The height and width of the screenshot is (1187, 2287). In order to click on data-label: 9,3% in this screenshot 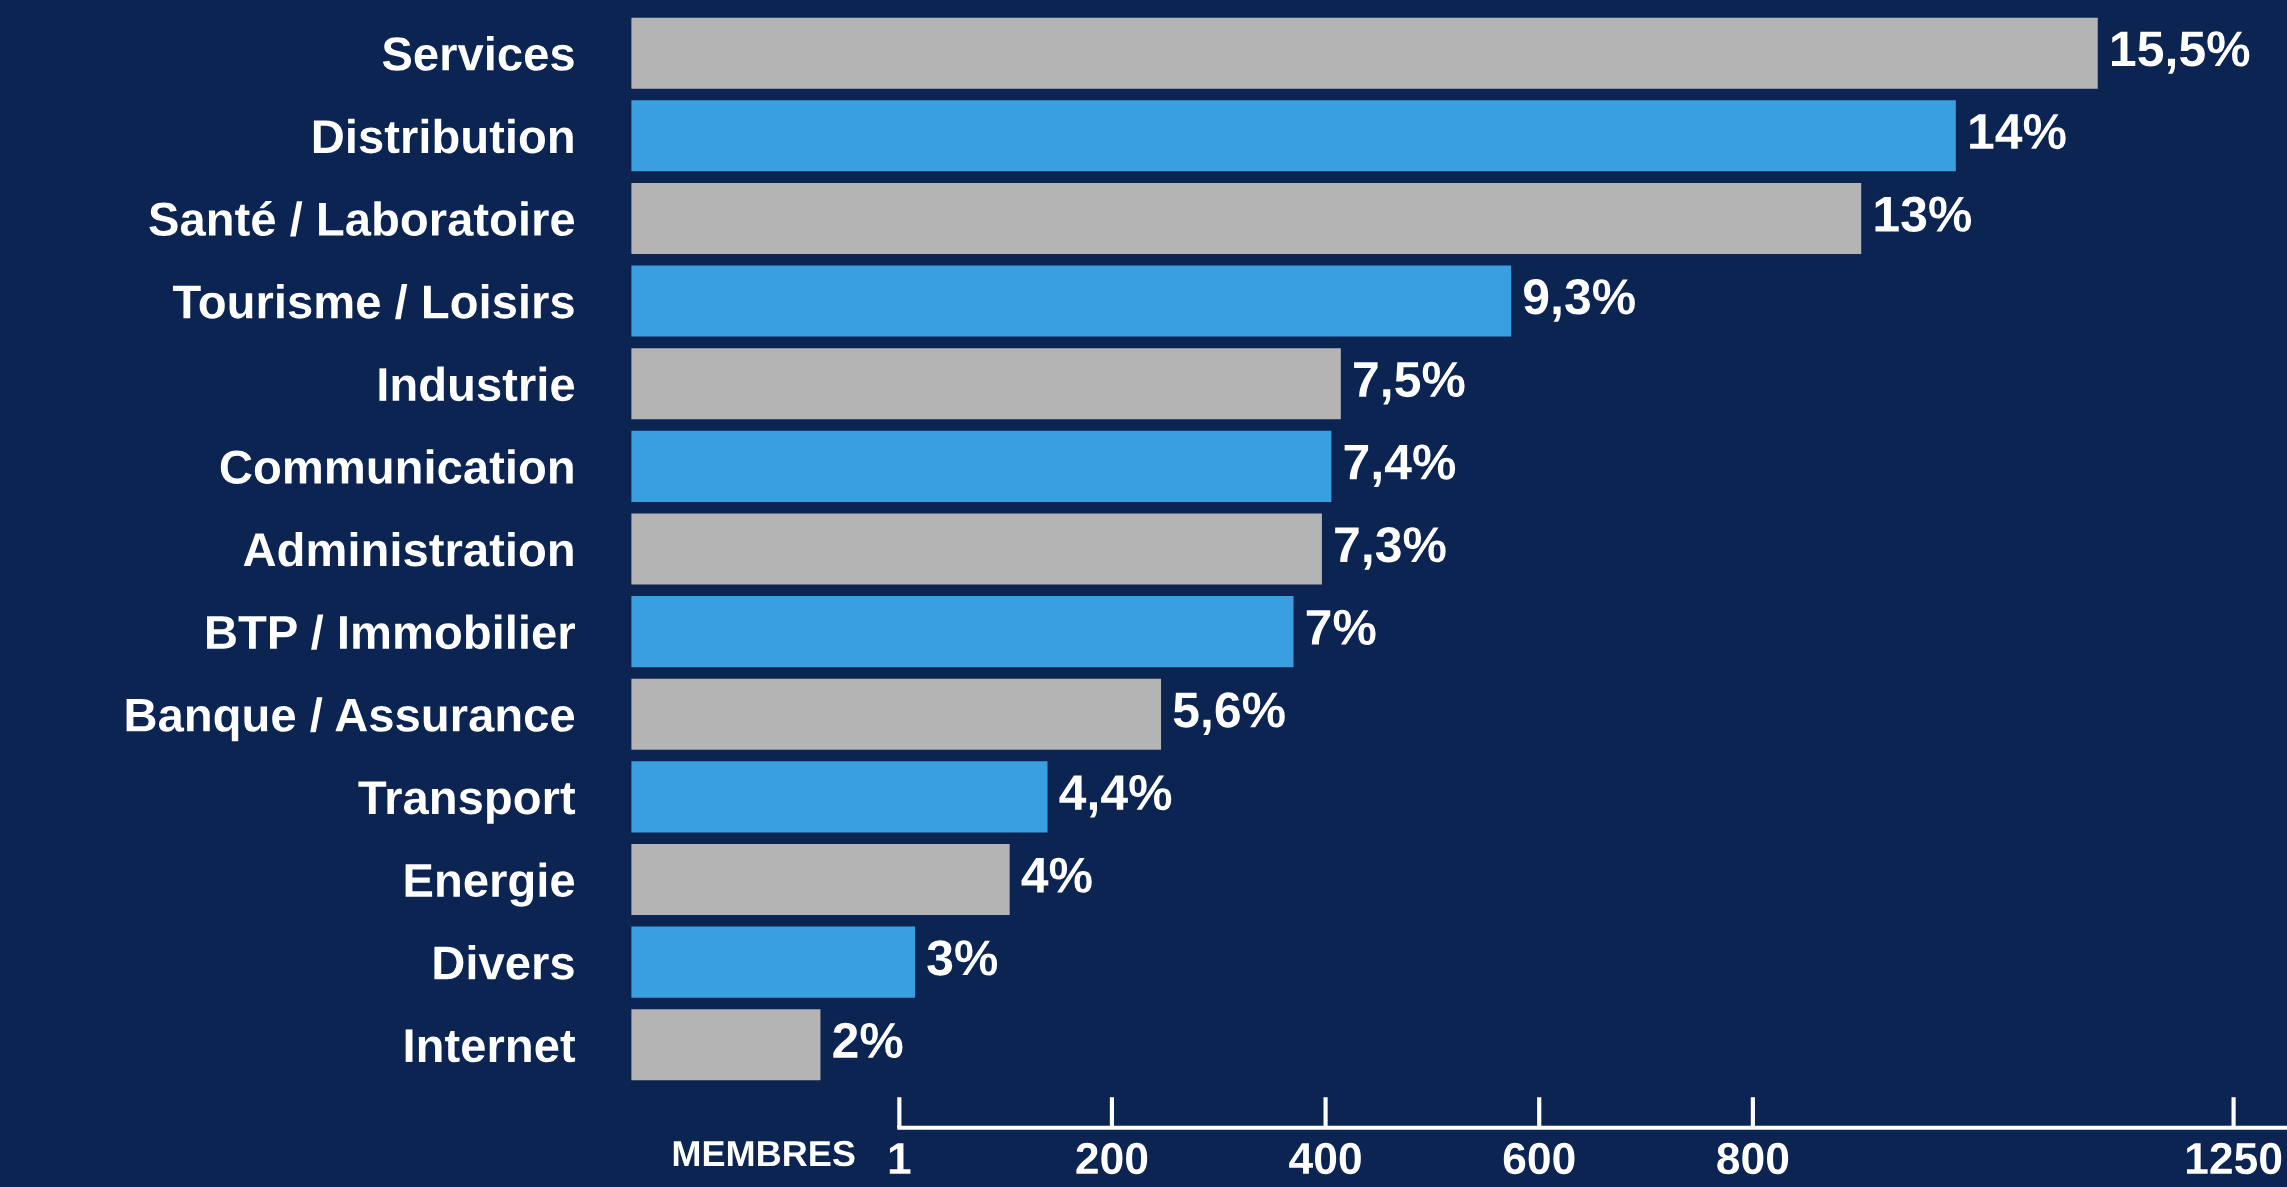, I will do `click(1579, 300)`.